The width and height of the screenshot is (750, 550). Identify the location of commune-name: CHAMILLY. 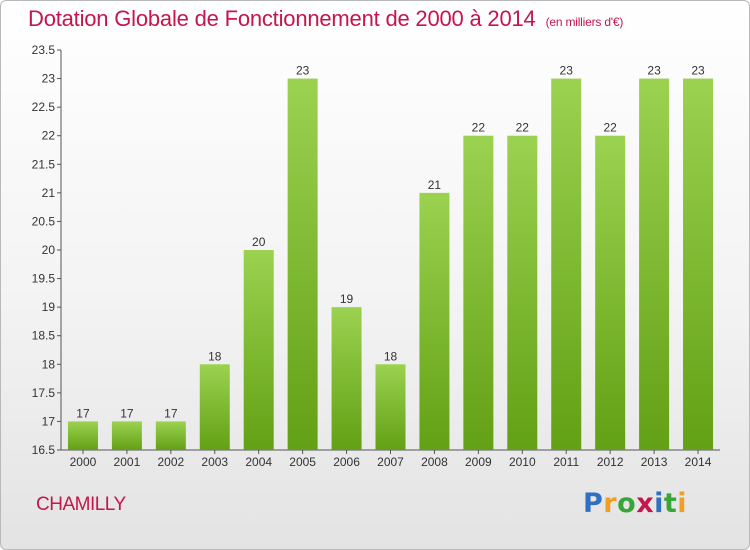
(81, 504).